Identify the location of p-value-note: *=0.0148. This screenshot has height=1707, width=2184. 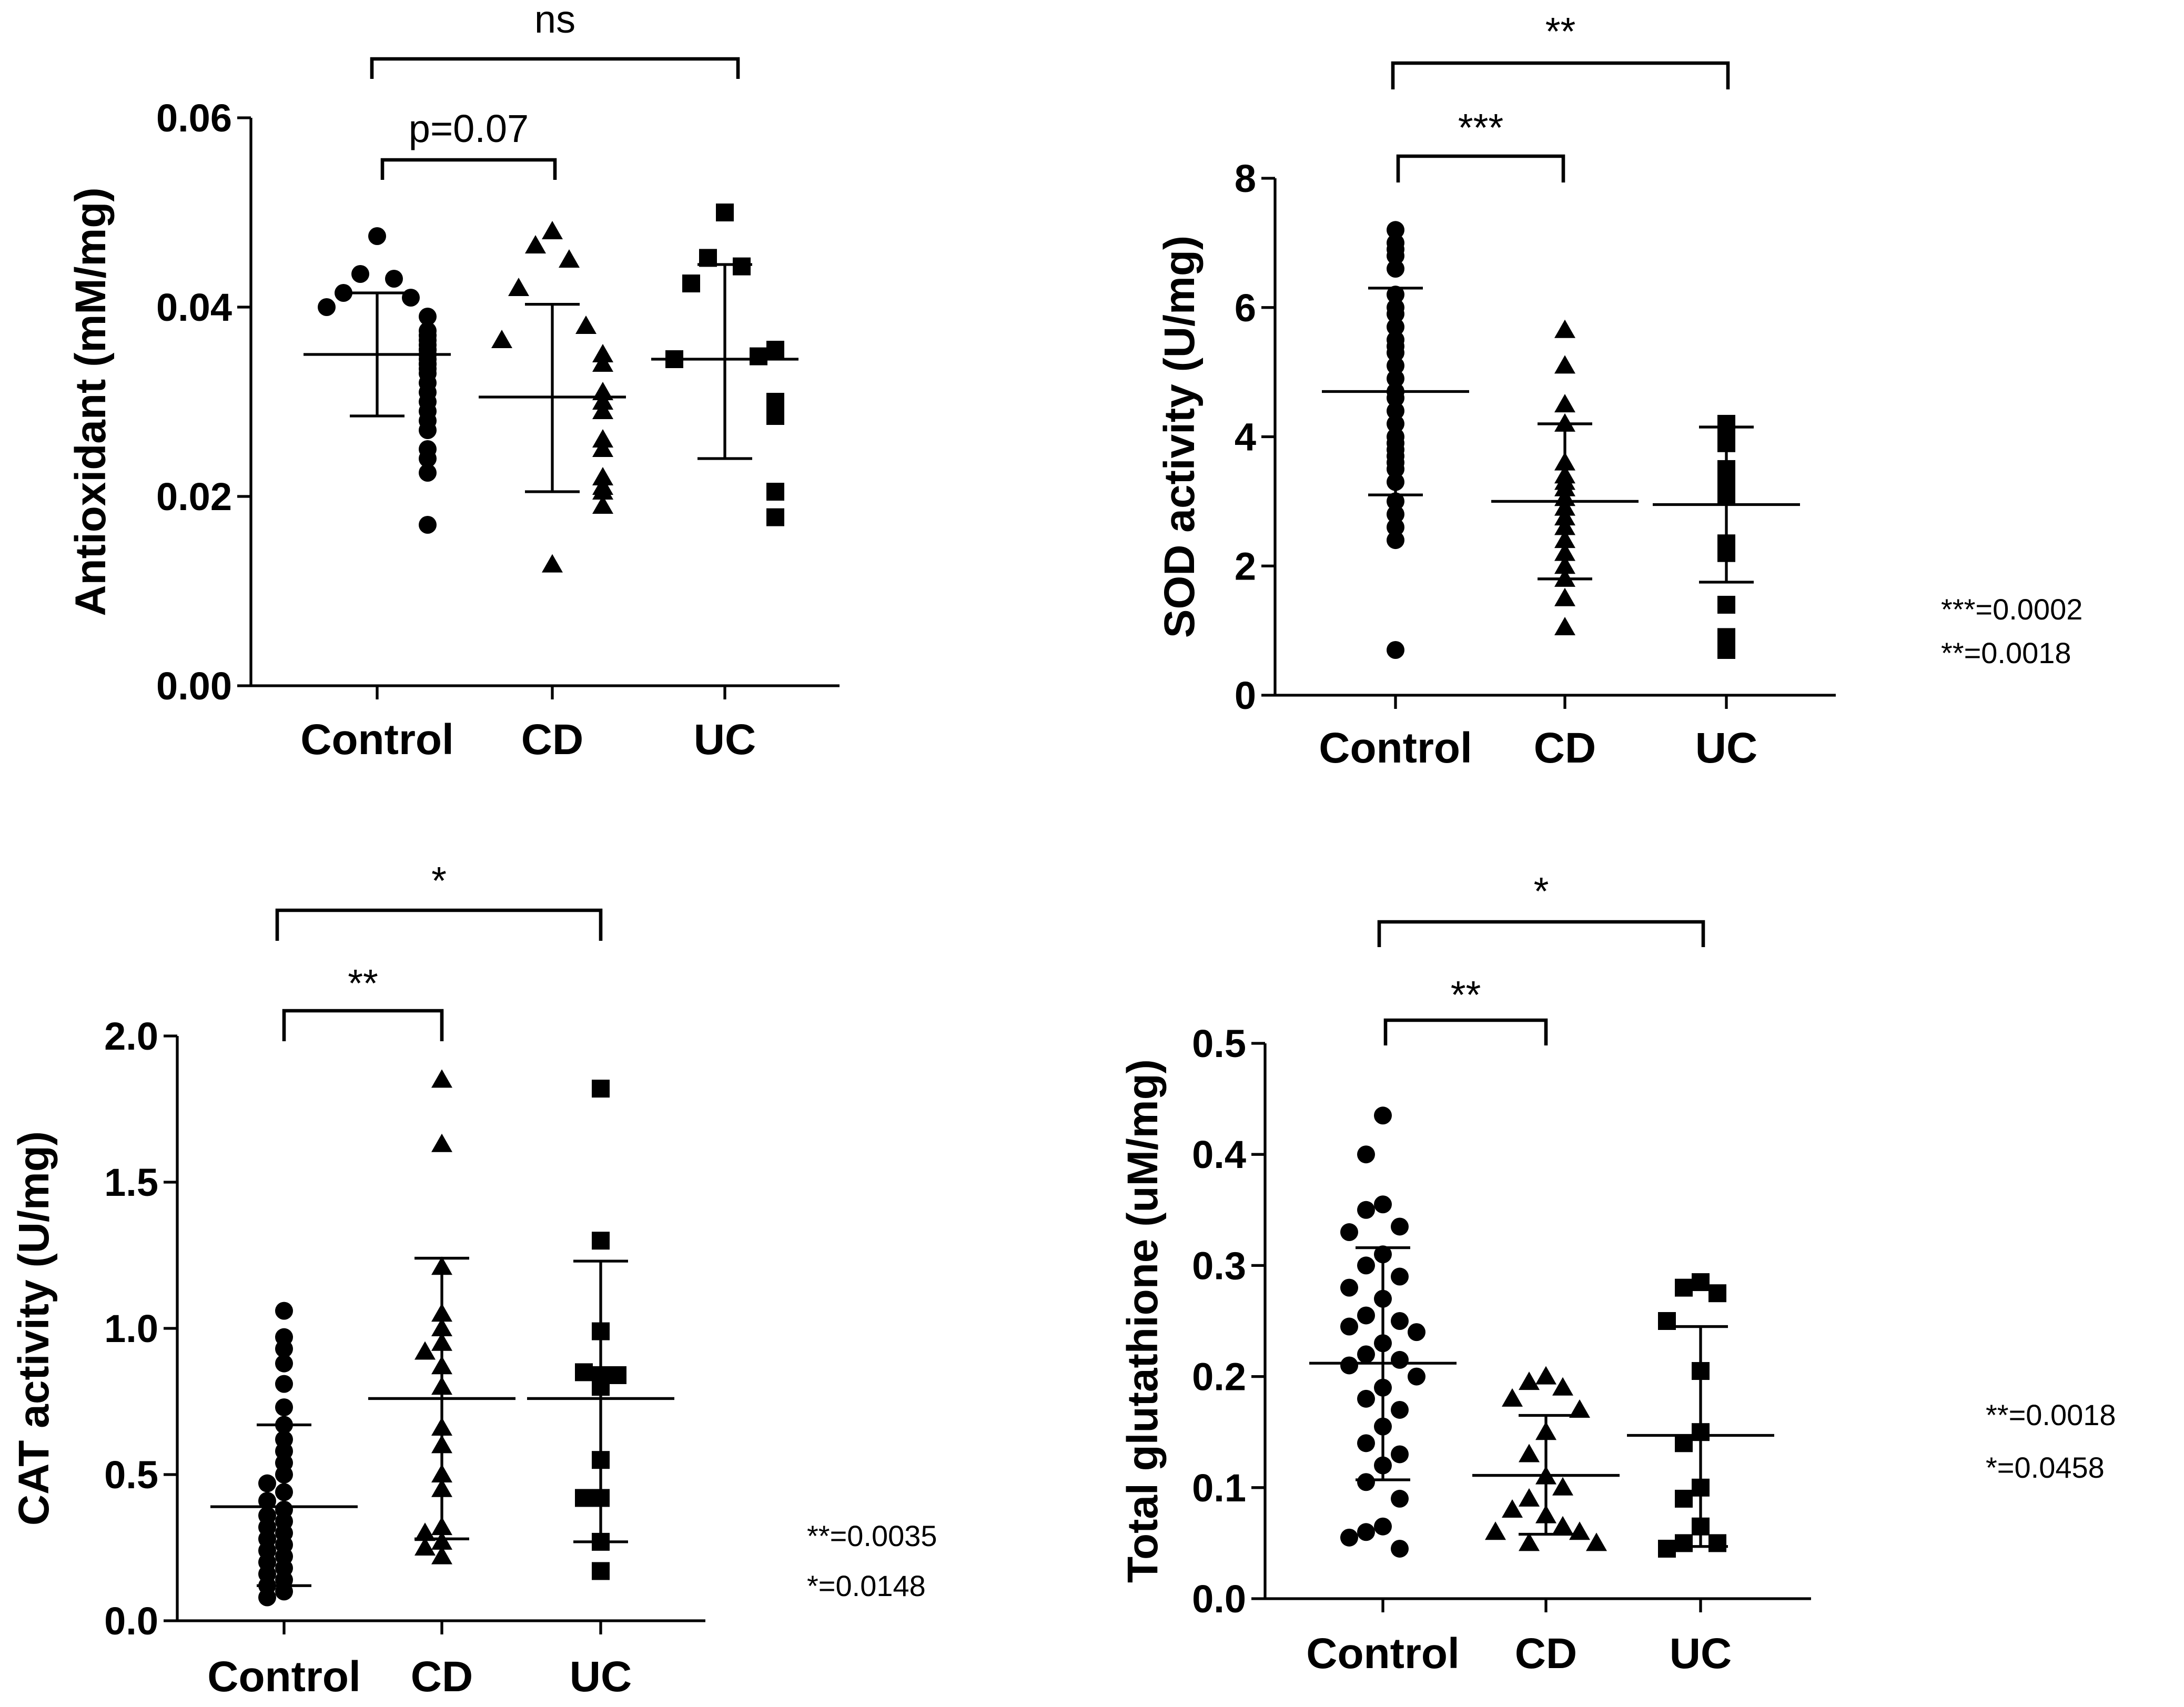
(866, 1586).